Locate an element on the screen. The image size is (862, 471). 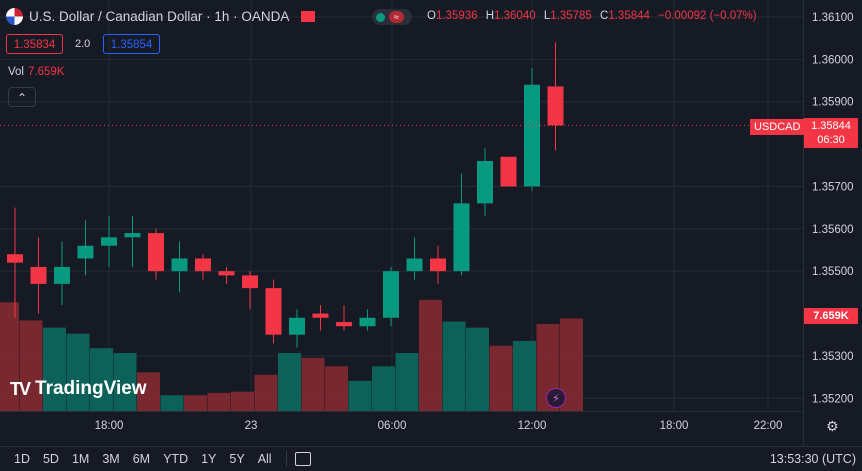
time-tick-label: 23 is located at coordinates (251, 426).